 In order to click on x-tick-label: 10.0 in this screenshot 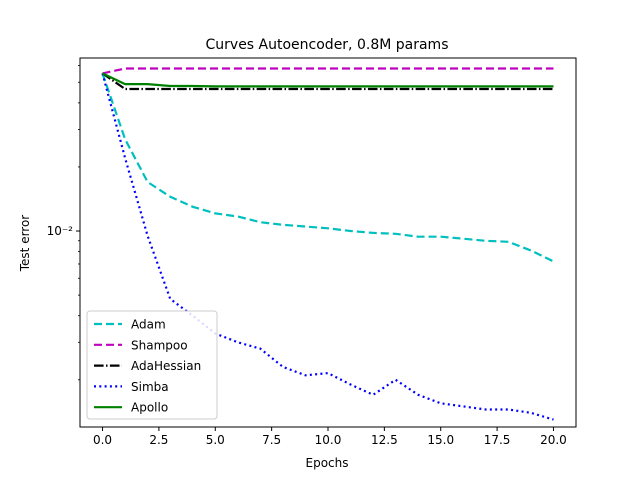, I will do `click(328, 440)`.